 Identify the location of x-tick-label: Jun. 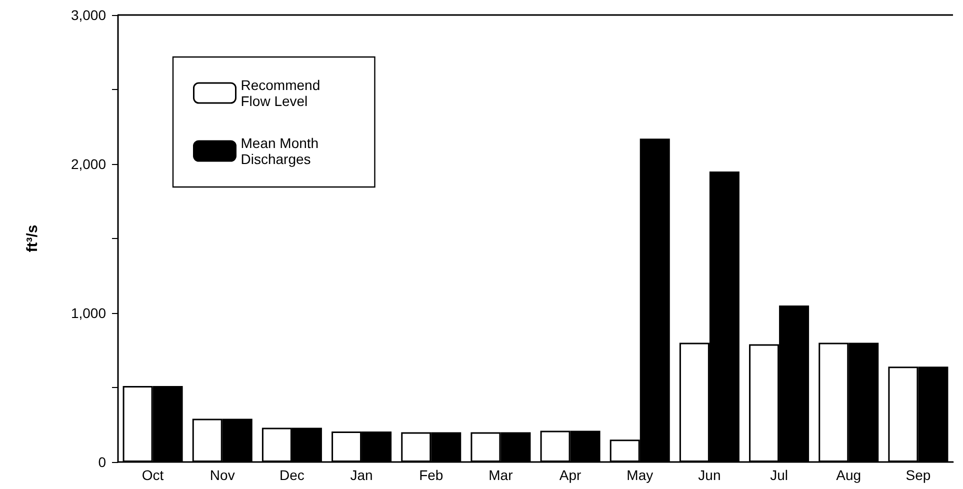
(709, 475).